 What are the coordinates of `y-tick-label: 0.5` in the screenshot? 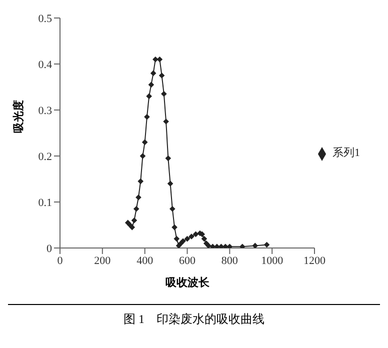 It's located at (45, 18).